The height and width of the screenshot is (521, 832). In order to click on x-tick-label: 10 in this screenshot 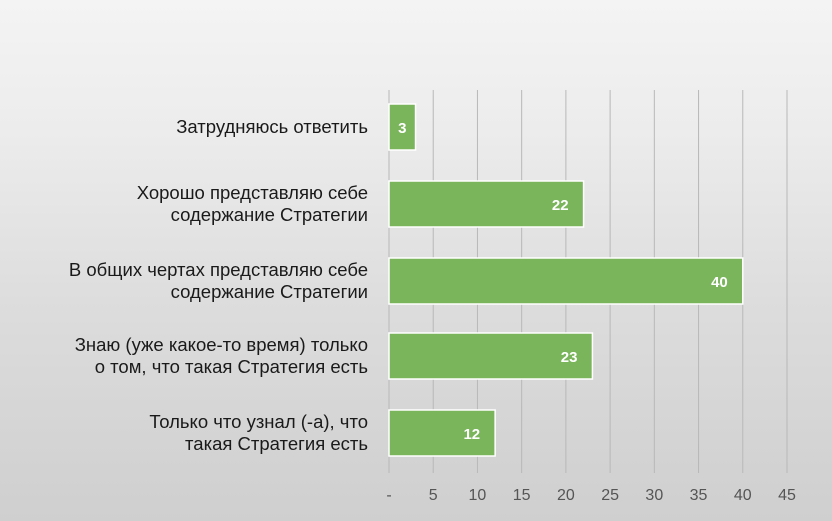, I will do `click(478, 495)`.